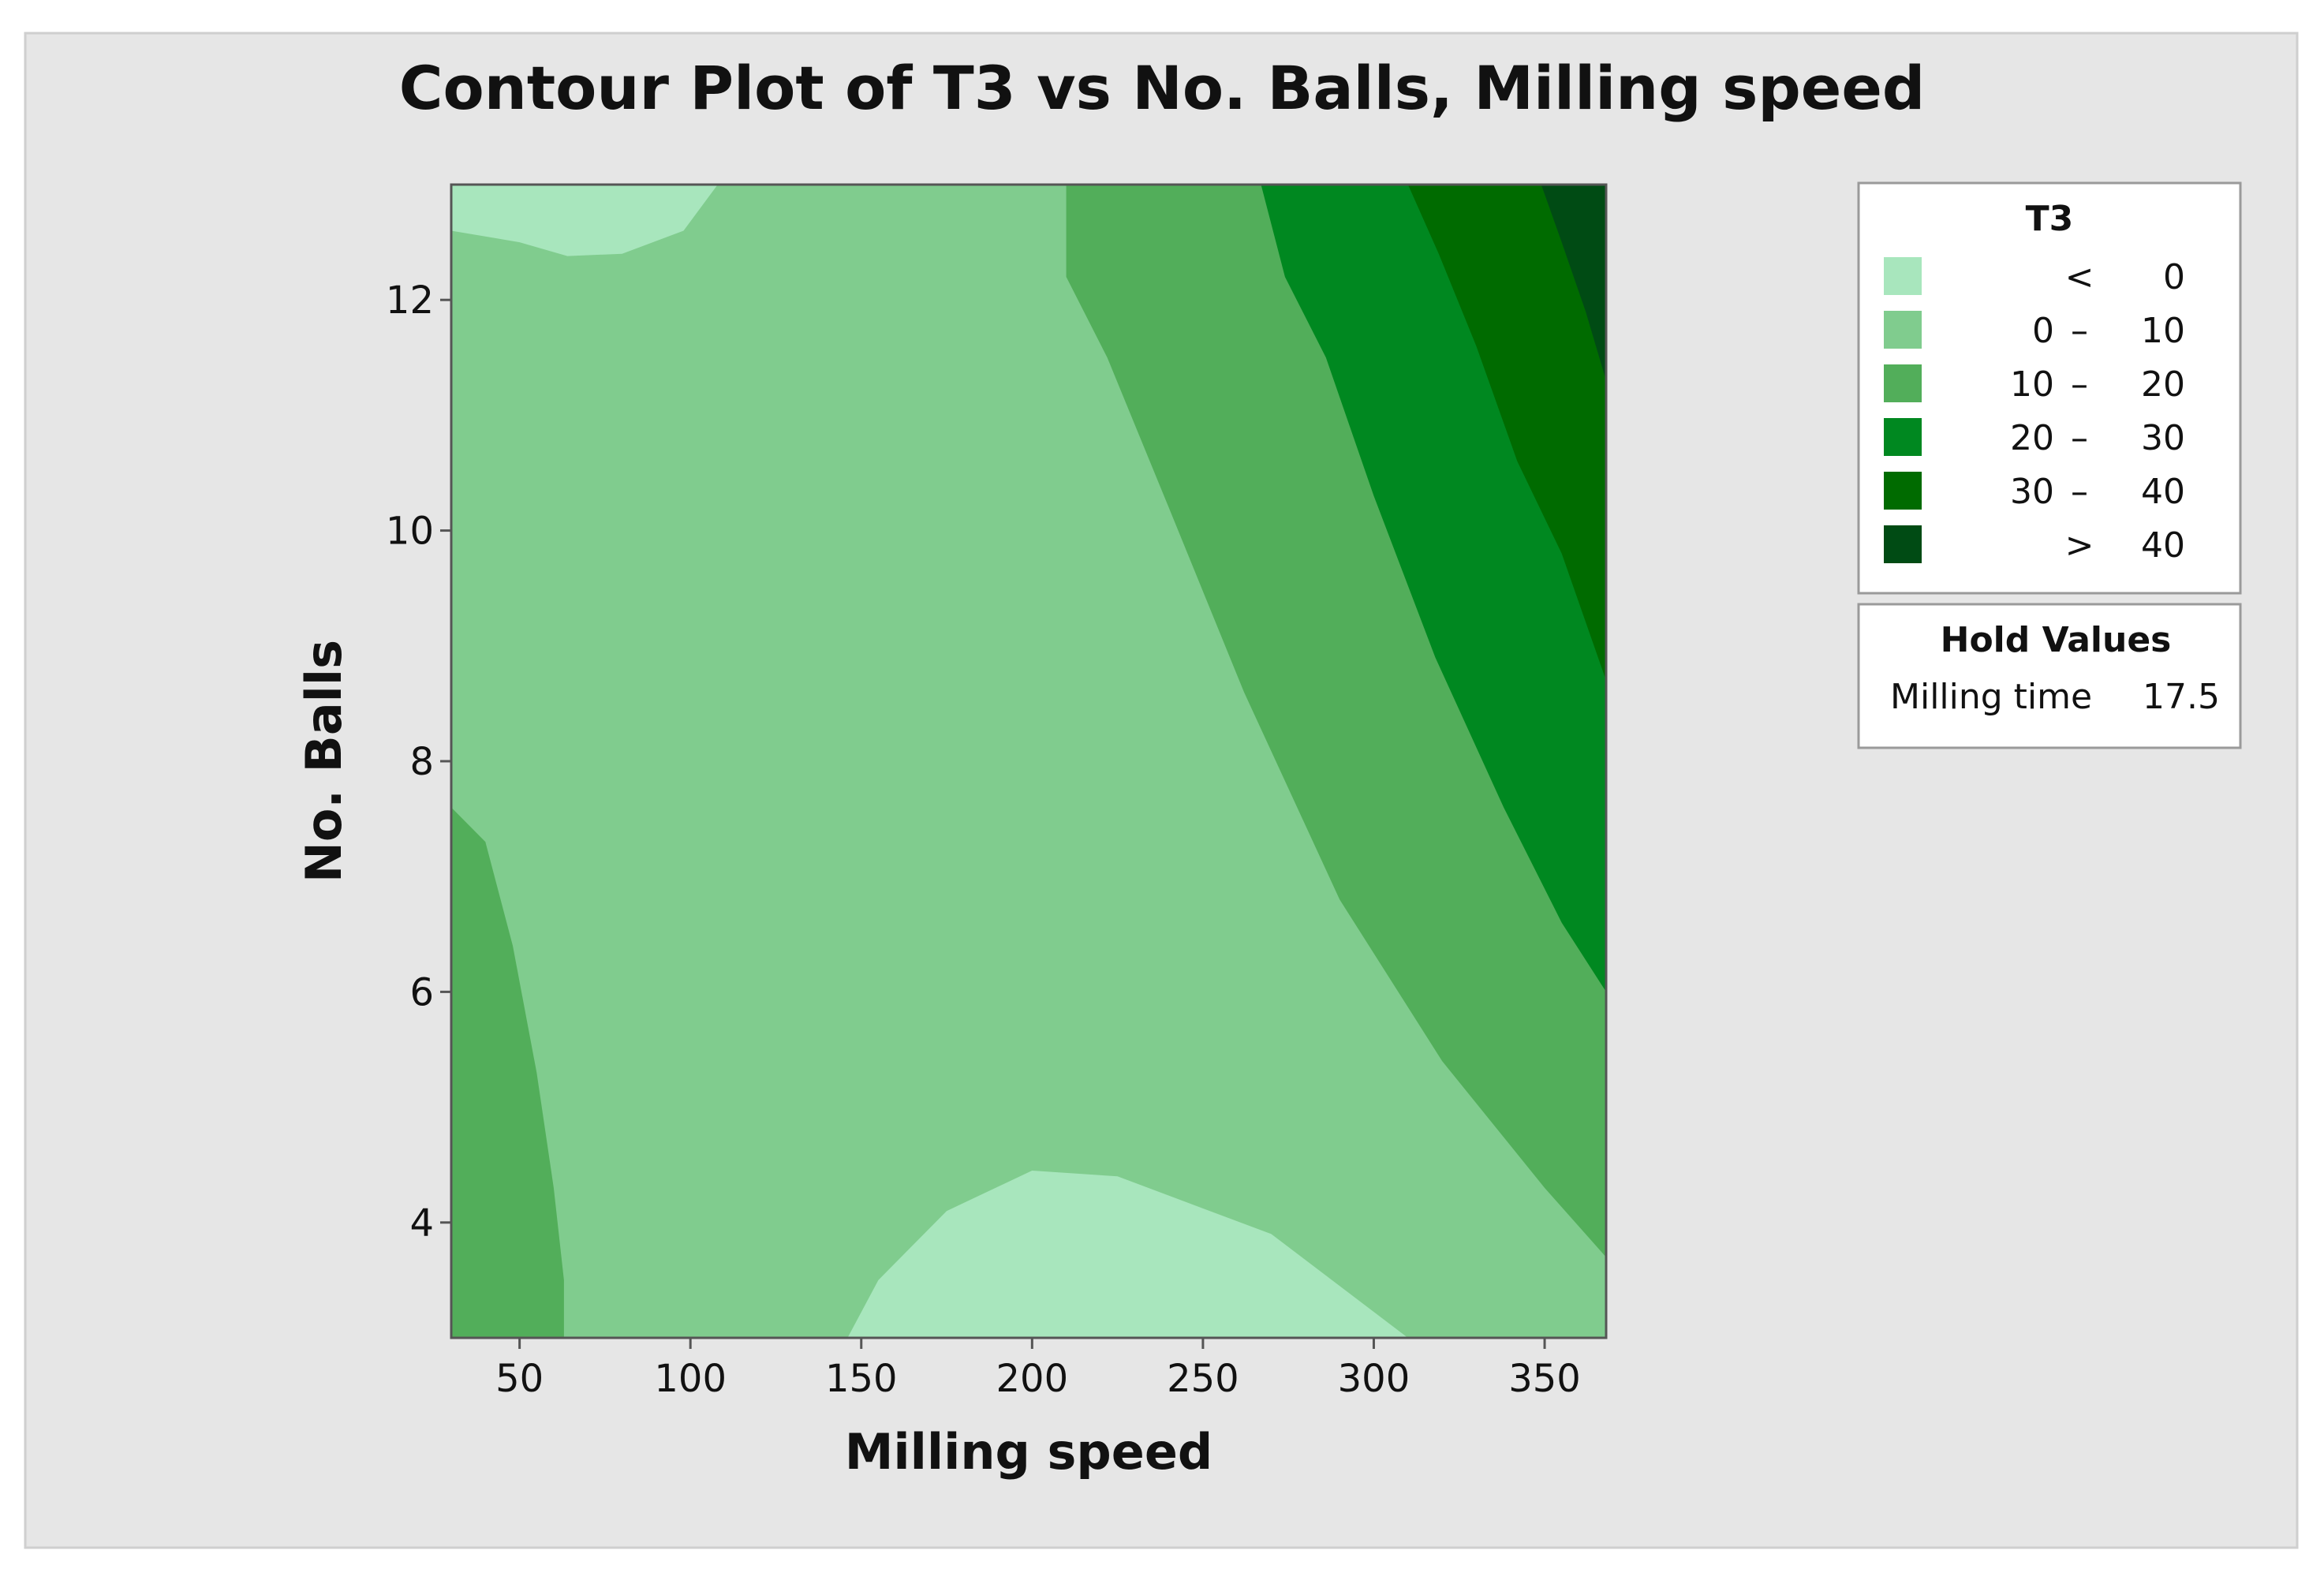 The height and width of the screenshot is (1580, 2324). What do you see at coordinates (2080, 277) in the screenshot?
I see `legend-operator: <` at bounding box center [2080, 277].